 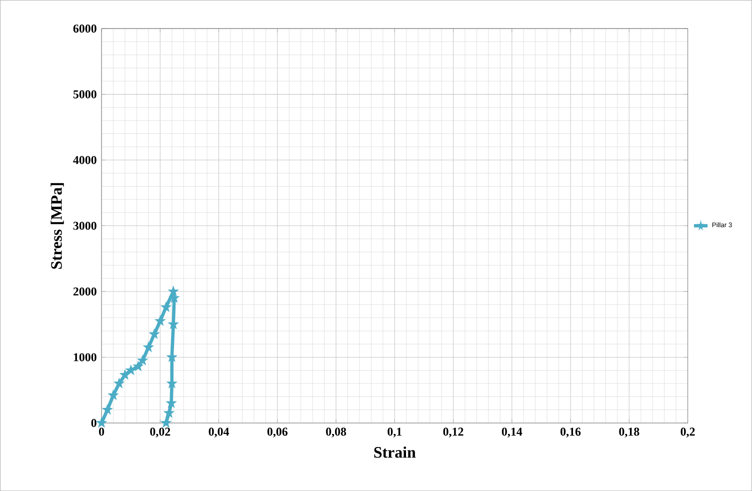 What do you see at coordinates (687, 433) in the screenshot?
I see `x-tick-label: 0,2` at bounding box center [687, 433].